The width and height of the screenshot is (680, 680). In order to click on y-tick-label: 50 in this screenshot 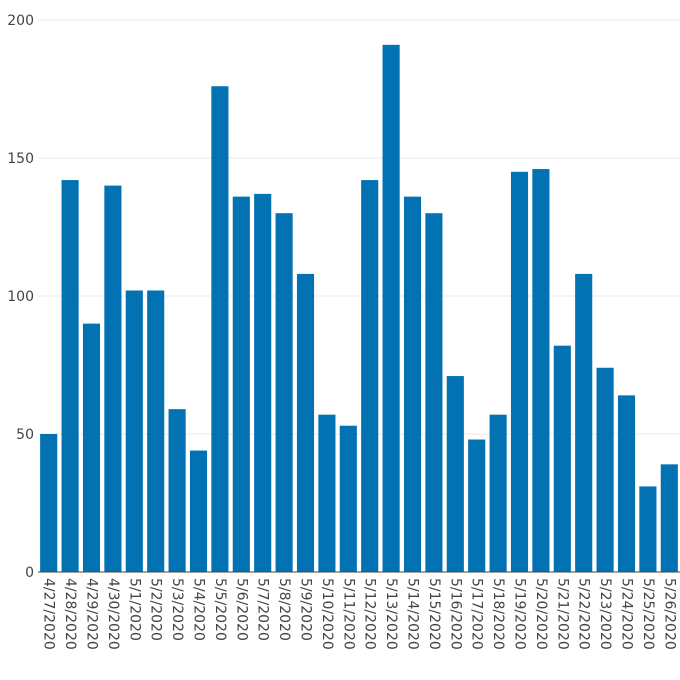, I will do `click(25, 435)`.